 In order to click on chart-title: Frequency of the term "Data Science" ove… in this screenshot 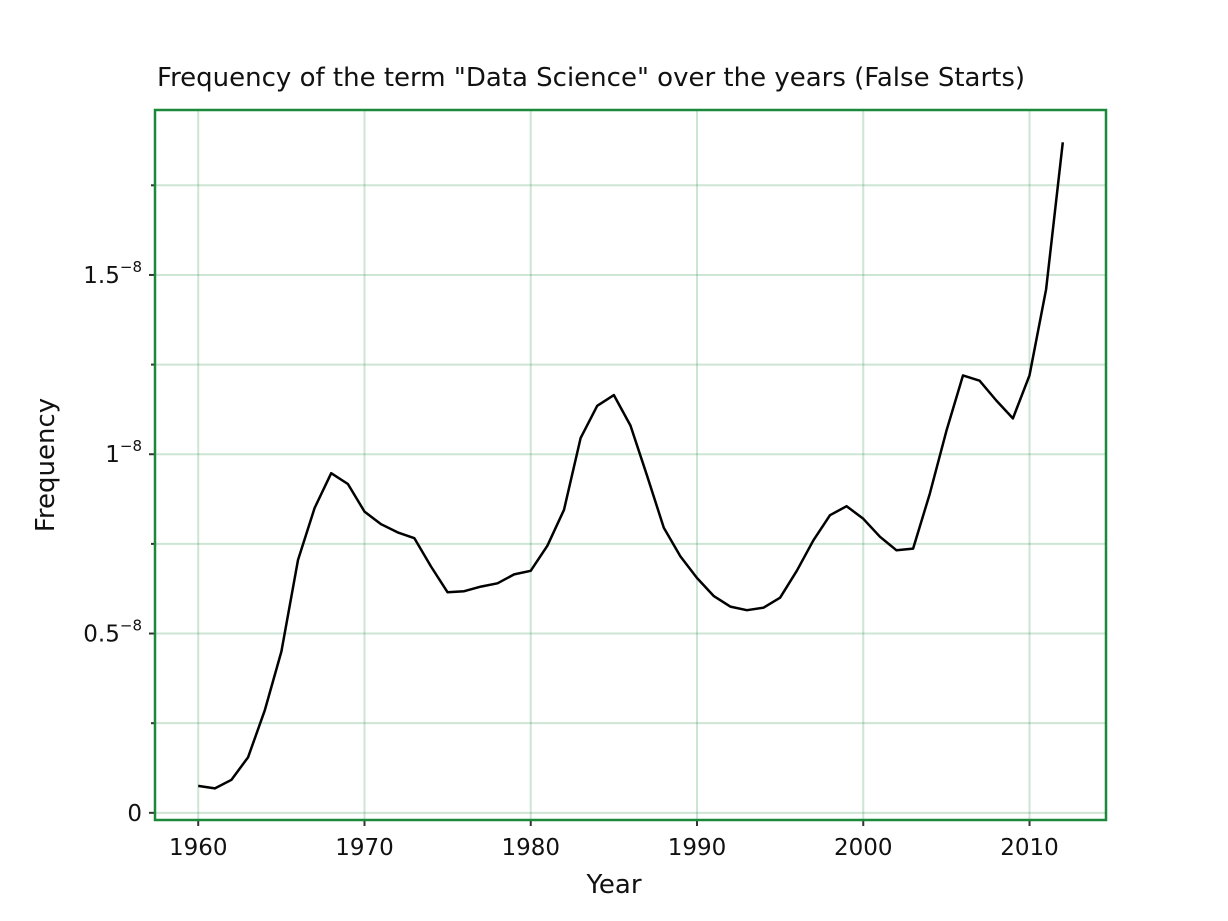, I will do `click(591, 78)`.